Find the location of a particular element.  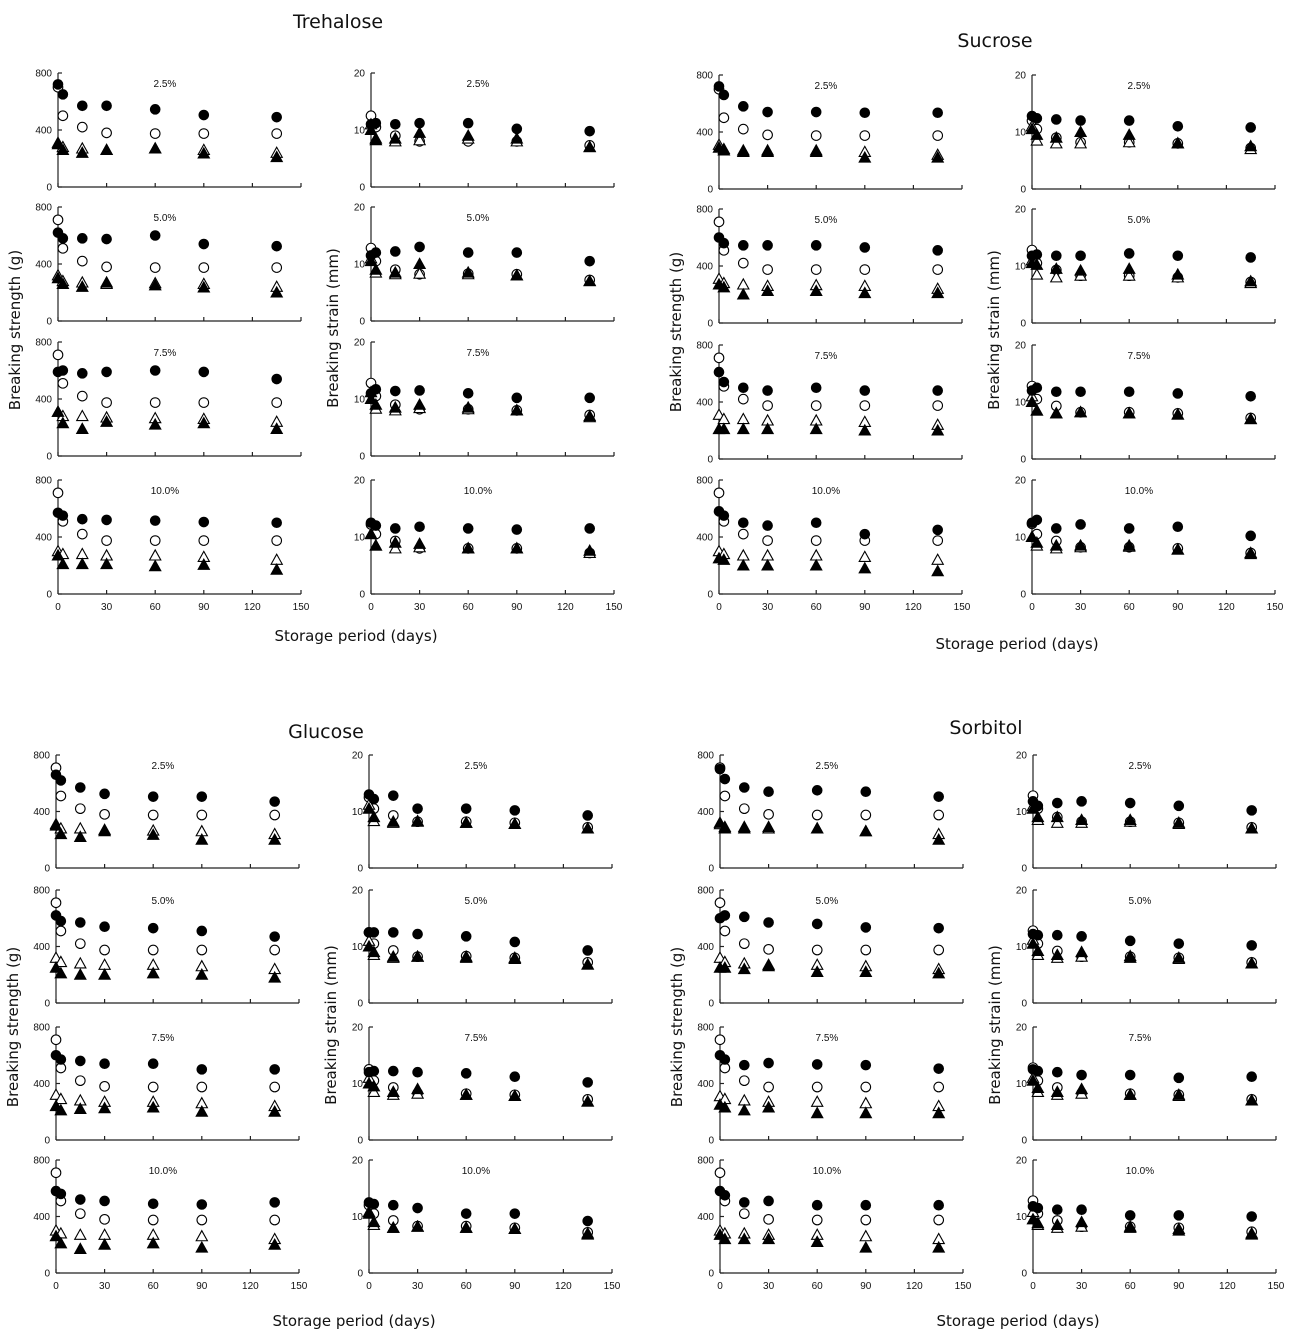

trehalose-strain-panel-3-point-filled-triangle is located at coordinates (420, 403).